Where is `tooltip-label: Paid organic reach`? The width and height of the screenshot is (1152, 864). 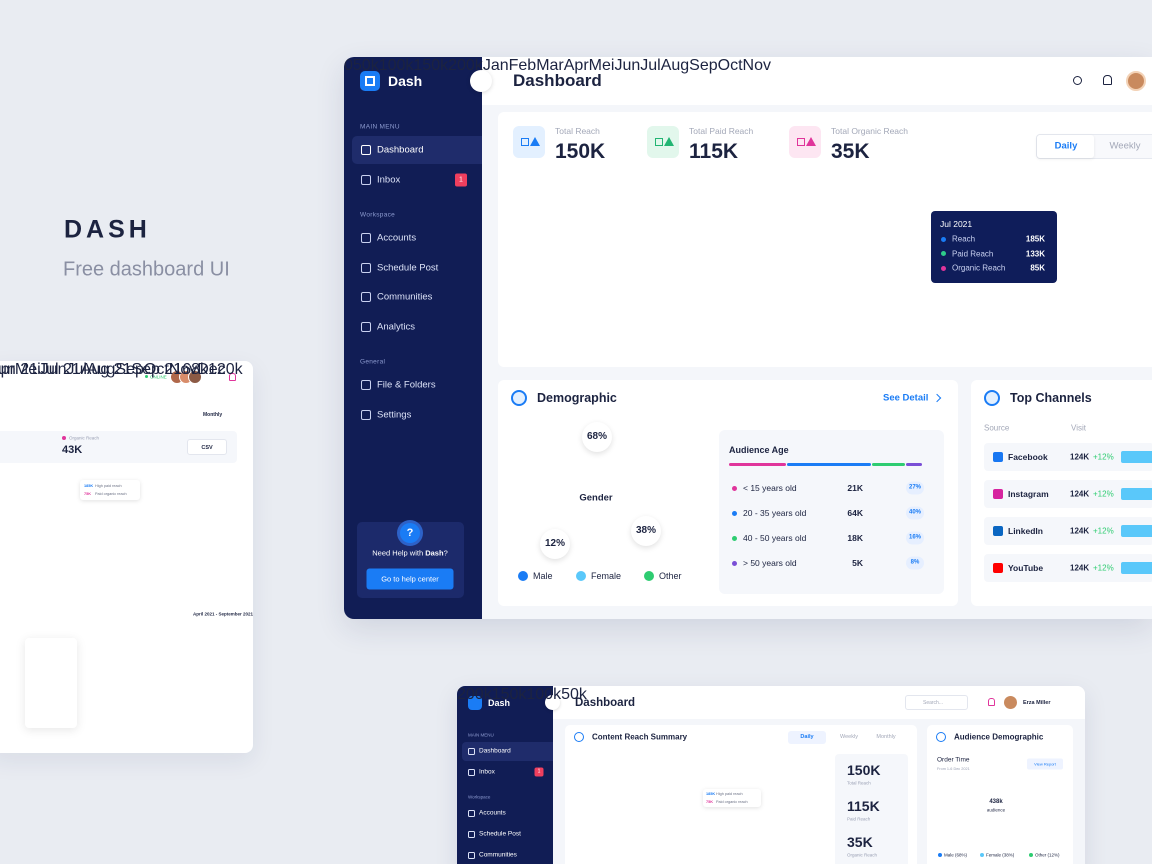
tooltip-label: Paid organic reach is located at coordinates (732, 802).